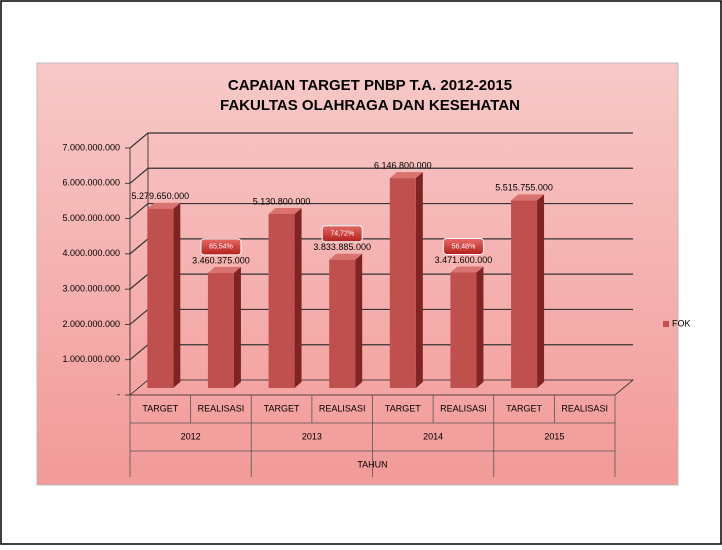 Image resolution: width=722 pixels, height=550 pixels. I want to click on y-tick-label: 7.000.000.000, so click(91, 147).